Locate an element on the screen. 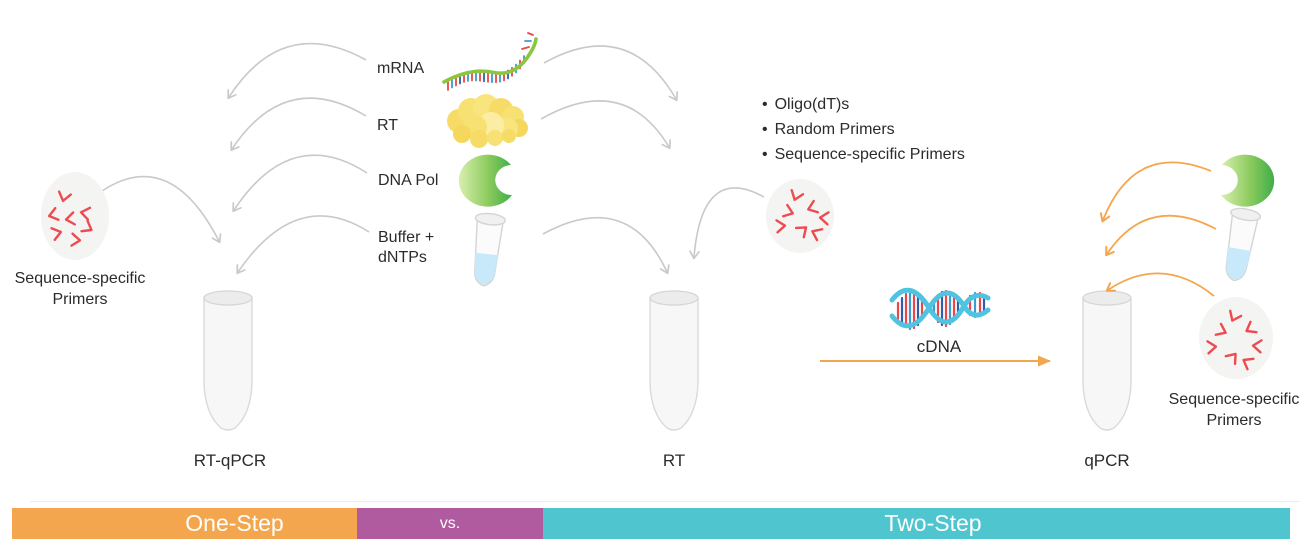  qpcr-tube is located at coordinates (1107, 360).